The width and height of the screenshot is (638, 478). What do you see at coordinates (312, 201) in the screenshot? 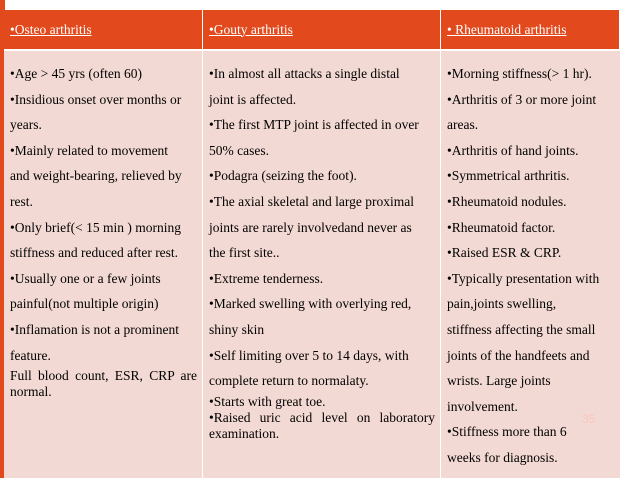
I see `list-item: •The axial skeletal and large proximal` at bounding box center [312, 201].